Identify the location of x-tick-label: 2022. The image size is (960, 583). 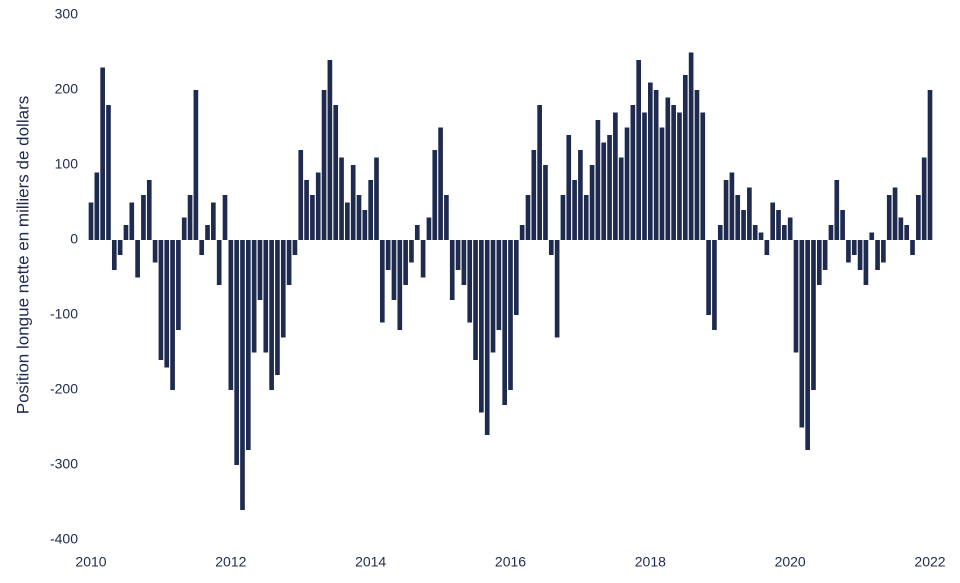
(929, 562).